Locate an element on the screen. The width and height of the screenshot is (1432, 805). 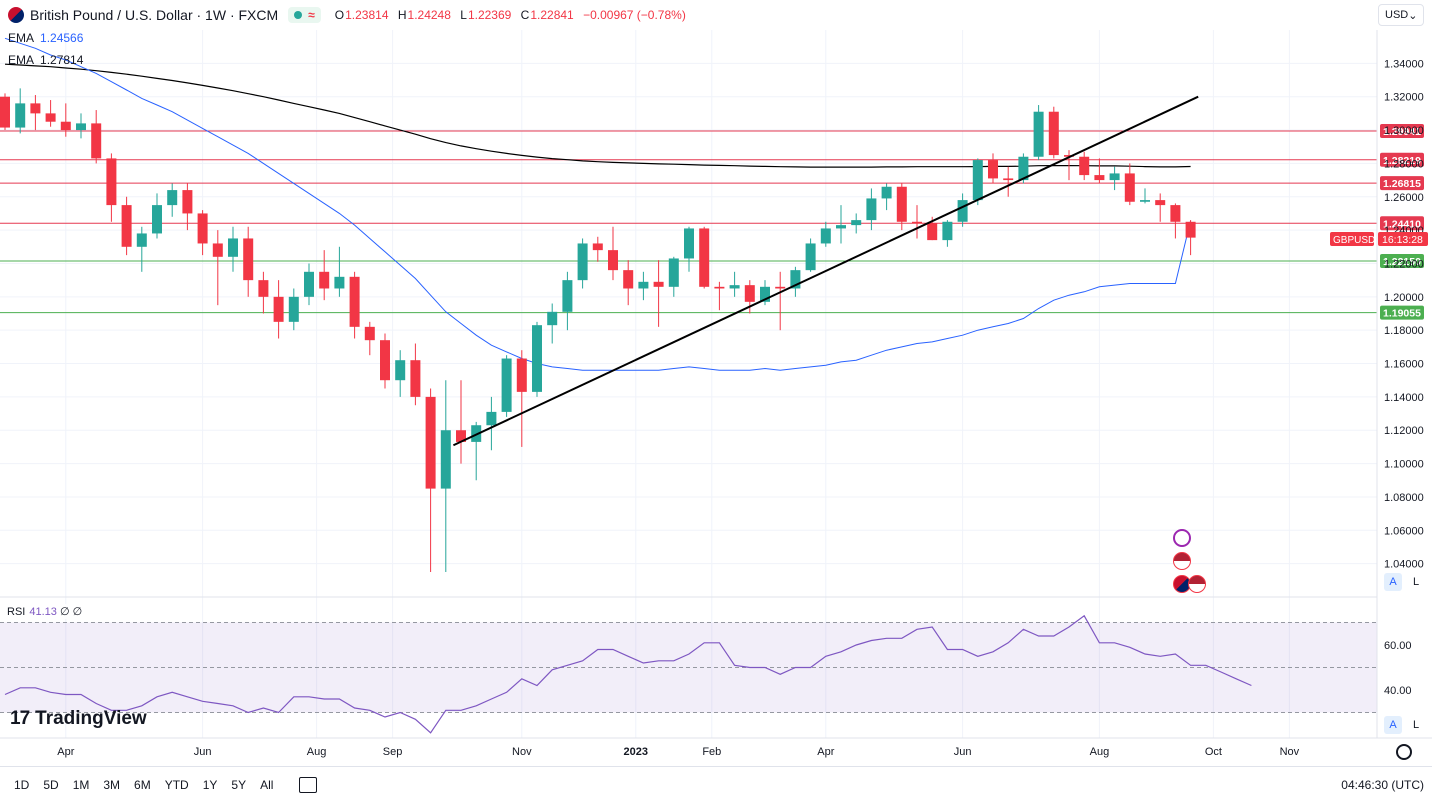
rsi-tick-label: 60.00 is located at coordinates (1398, 646).